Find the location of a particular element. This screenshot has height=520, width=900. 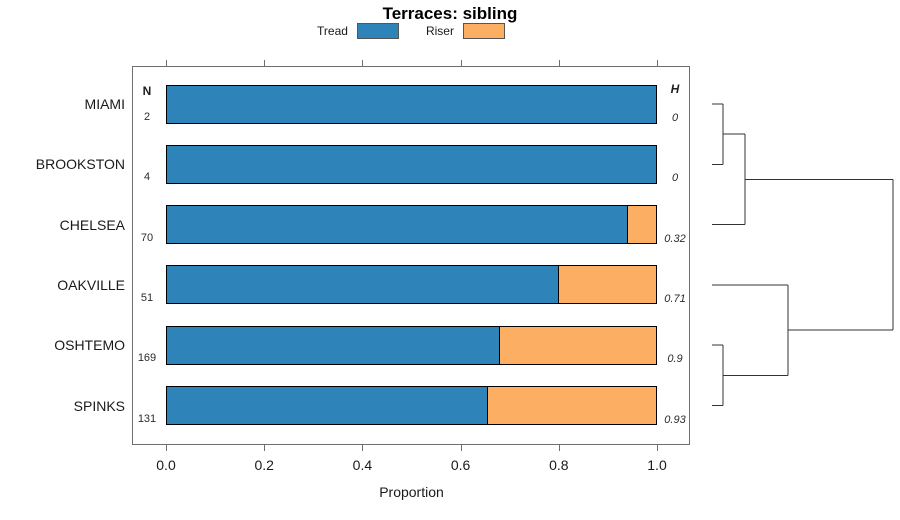

category-label: SPINKS is located at coordinates (99, 405).